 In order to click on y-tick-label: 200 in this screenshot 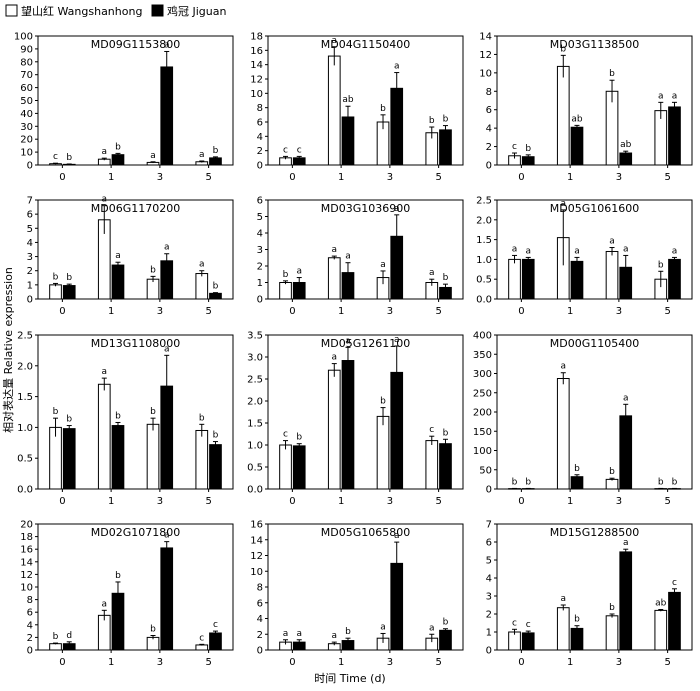, I will do `click(482, 413)`.